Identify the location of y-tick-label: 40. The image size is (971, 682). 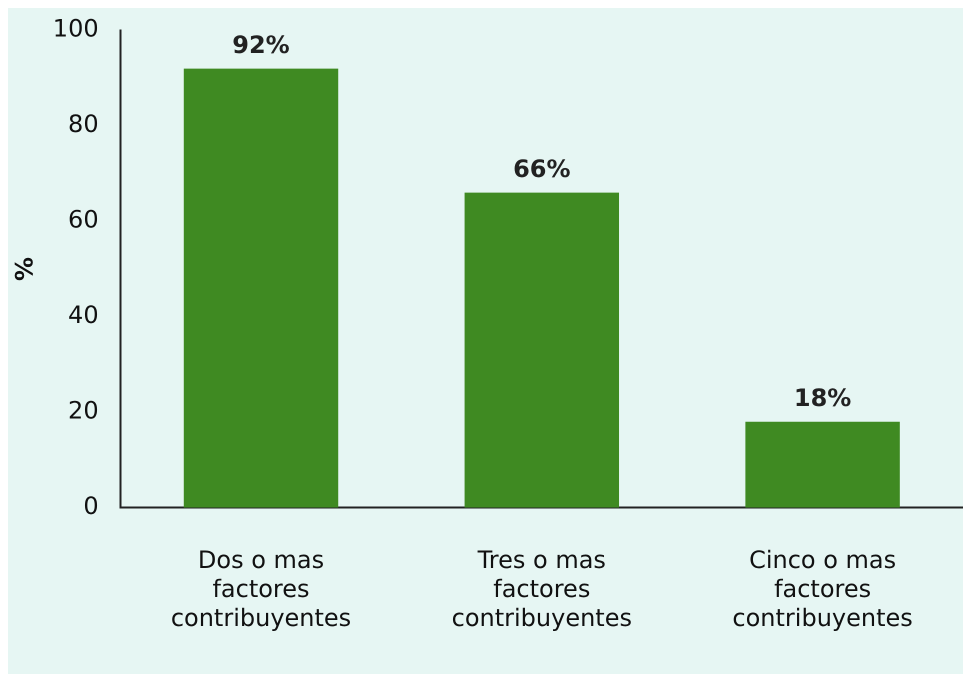
(83, 314).